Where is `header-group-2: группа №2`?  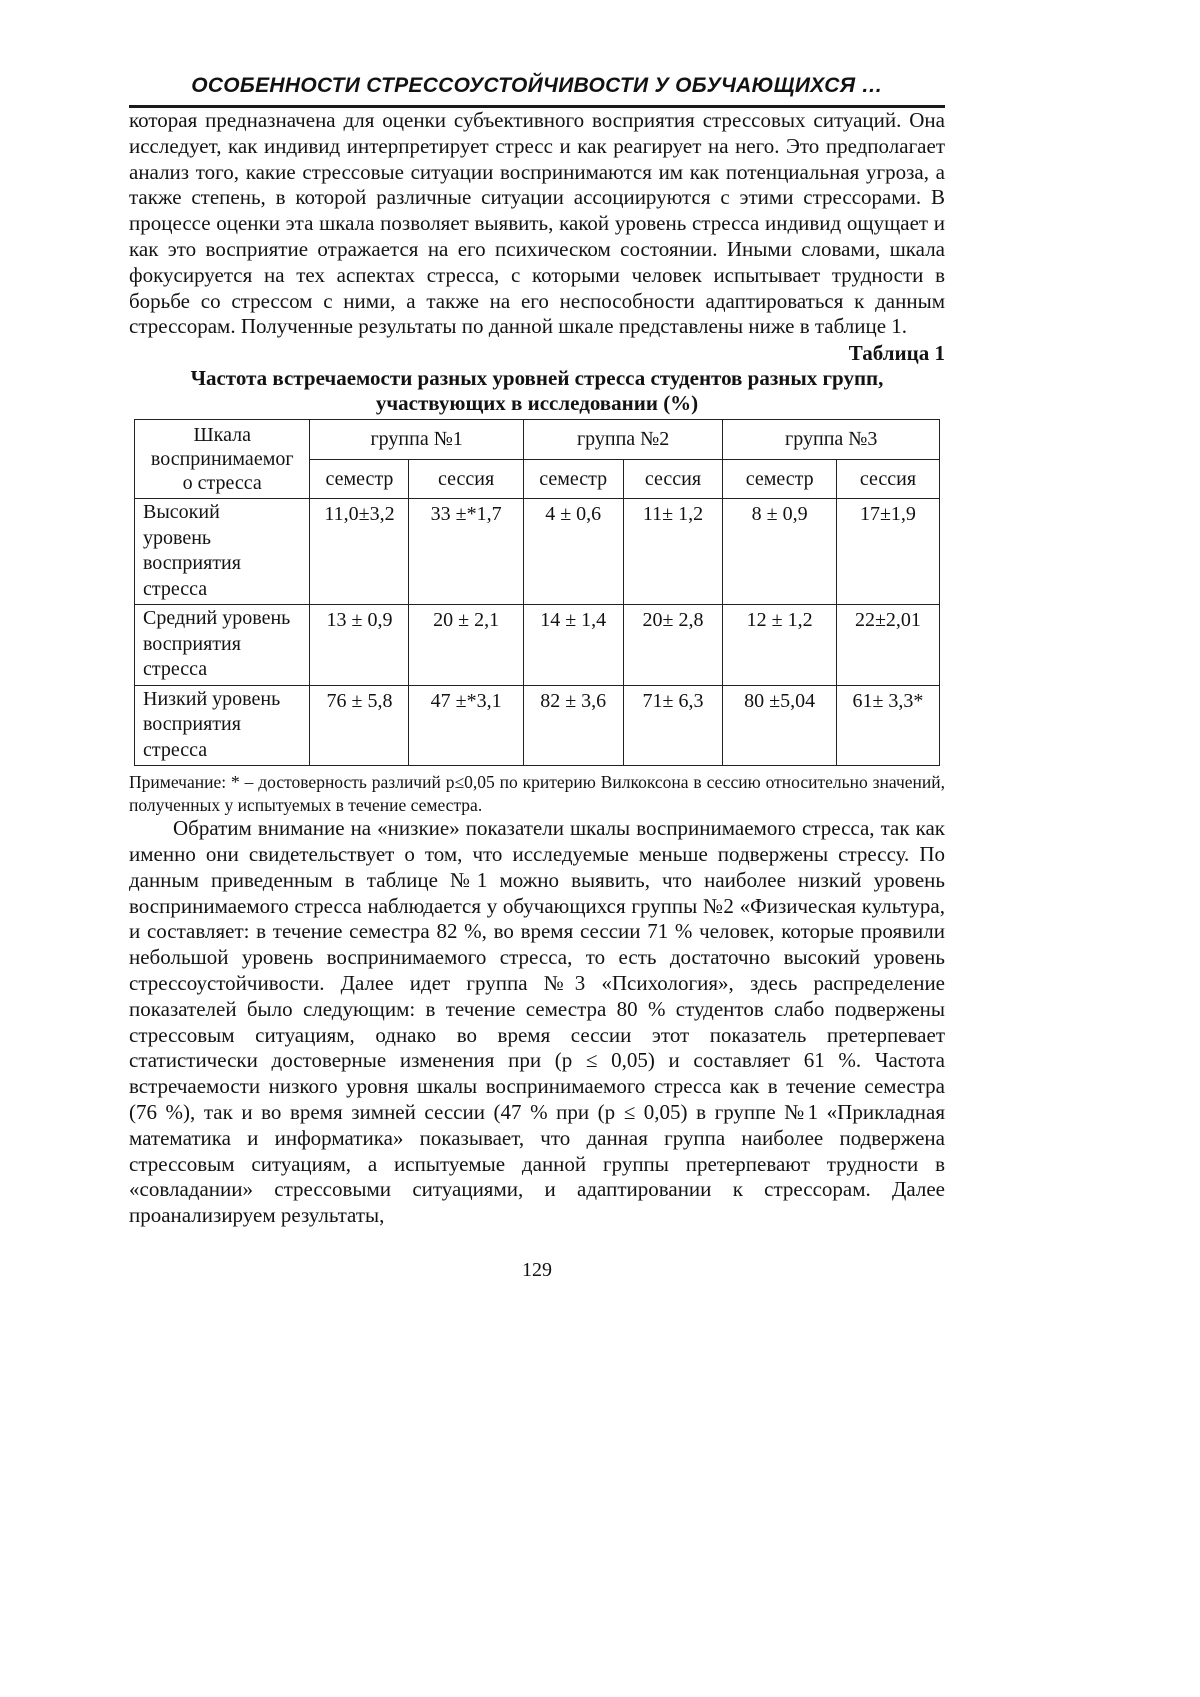 header-group-2: группа №2 is located at coordinates (623, 439).